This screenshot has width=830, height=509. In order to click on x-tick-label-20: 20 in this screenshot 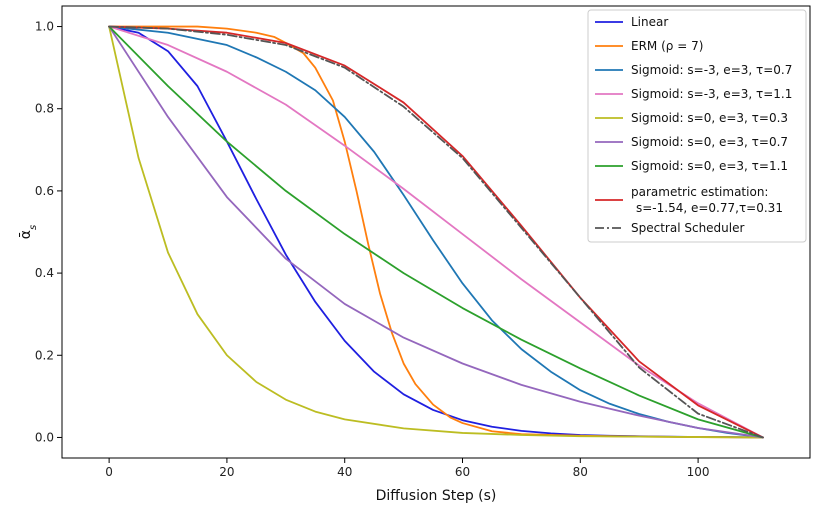, I will do `click(226, 472)`.